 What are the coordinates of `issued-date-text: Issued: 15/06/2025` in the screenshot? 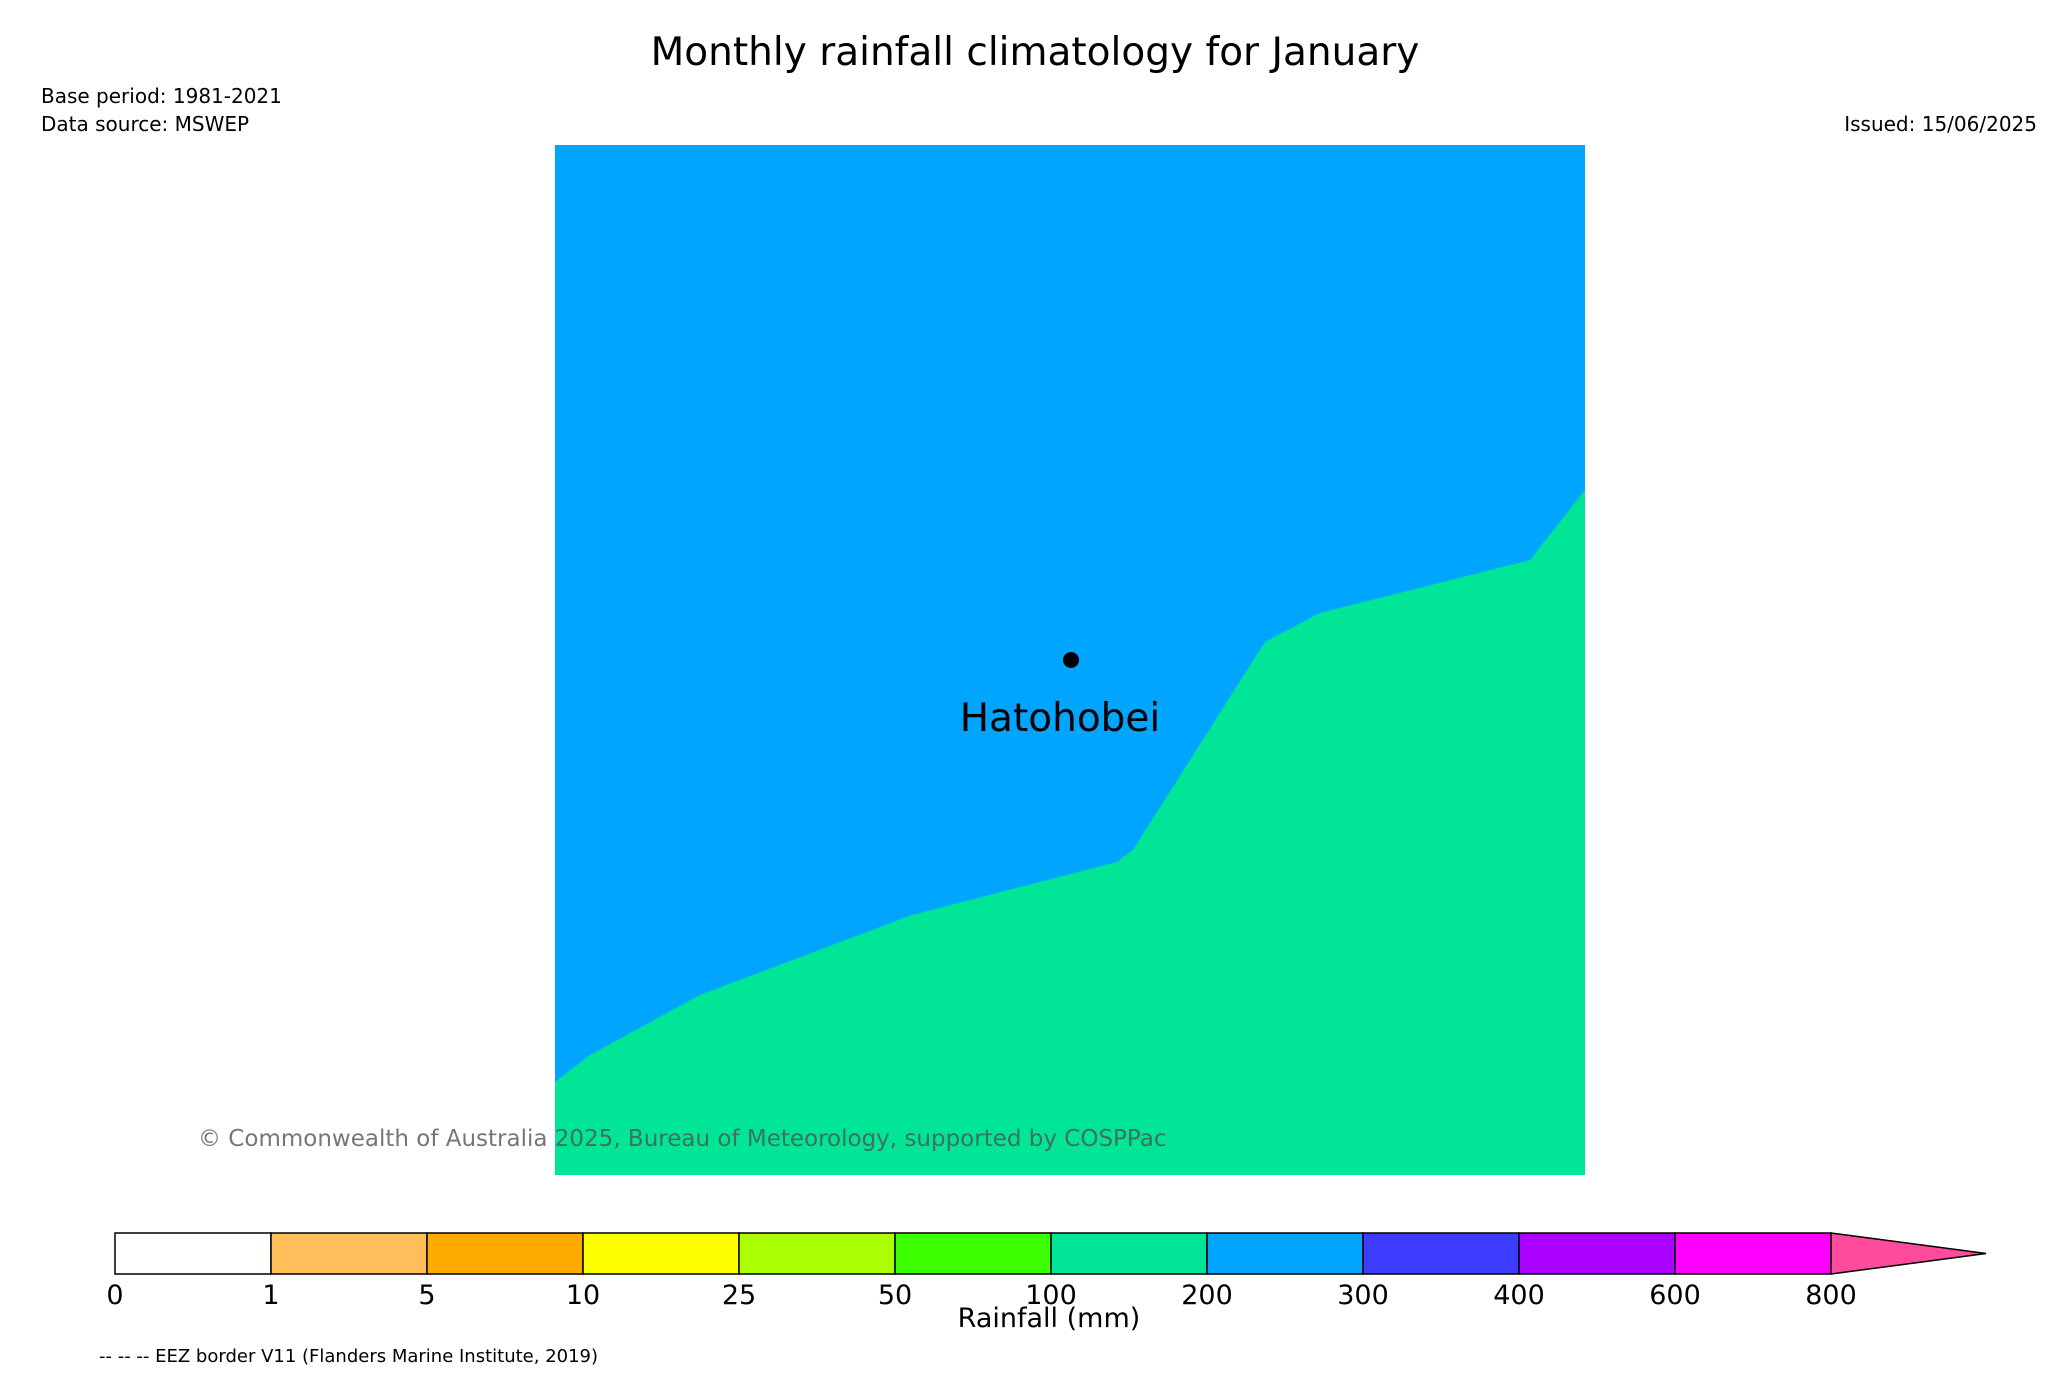 It's located at (1940, 124).